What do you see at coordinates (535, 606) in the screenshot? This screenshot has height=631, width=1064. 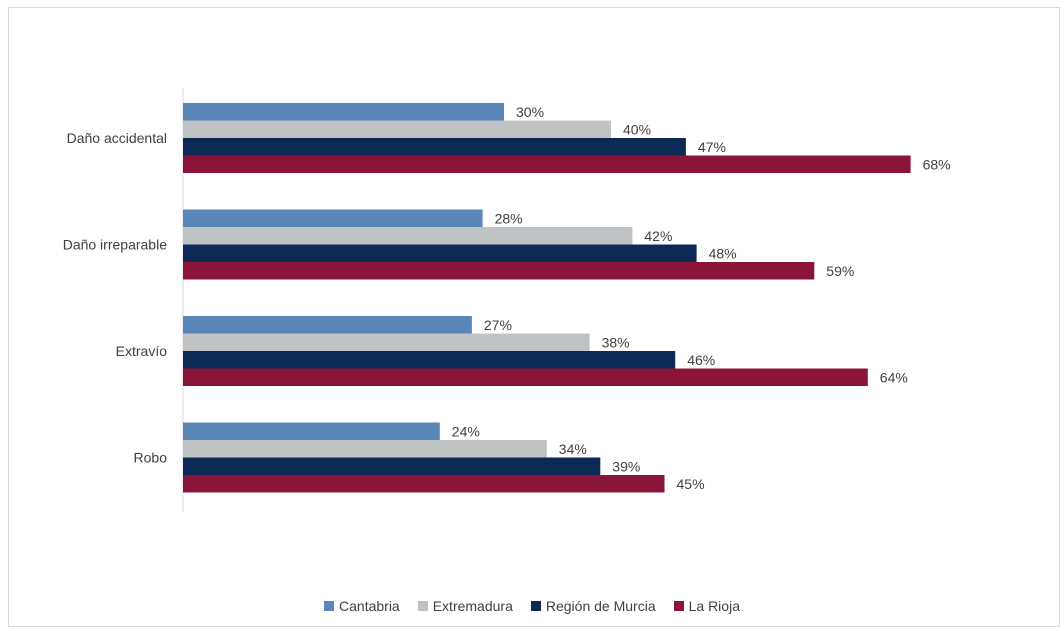 I see `legend-swatch-region-de-murcia` at bounding box center [535, 606].